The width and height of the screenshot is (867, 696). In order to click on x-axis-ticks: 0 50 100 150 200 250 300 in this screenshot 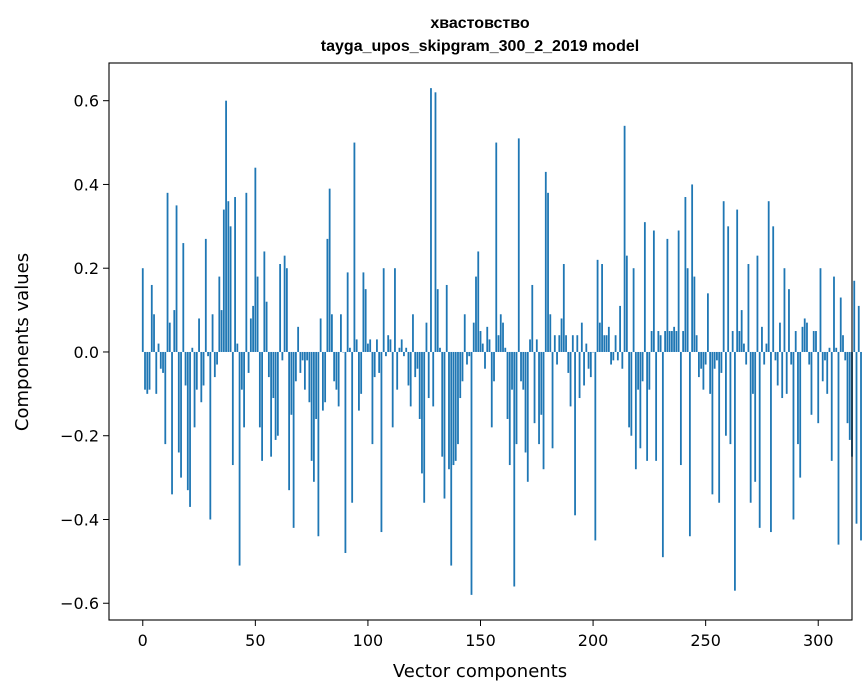, I will do `click(486, 635)`.